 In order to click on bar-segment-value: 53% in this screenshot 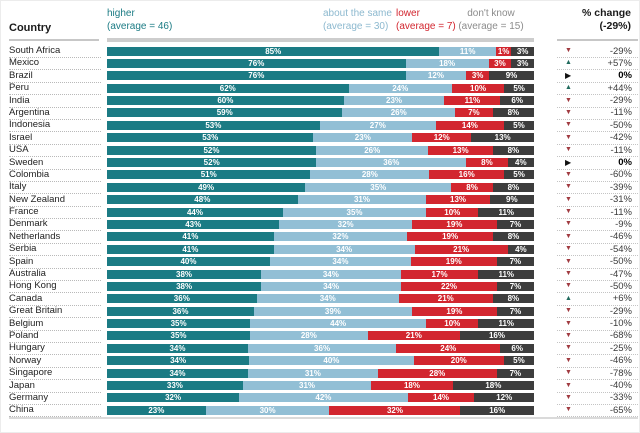, I will do `click(213, 125)`.